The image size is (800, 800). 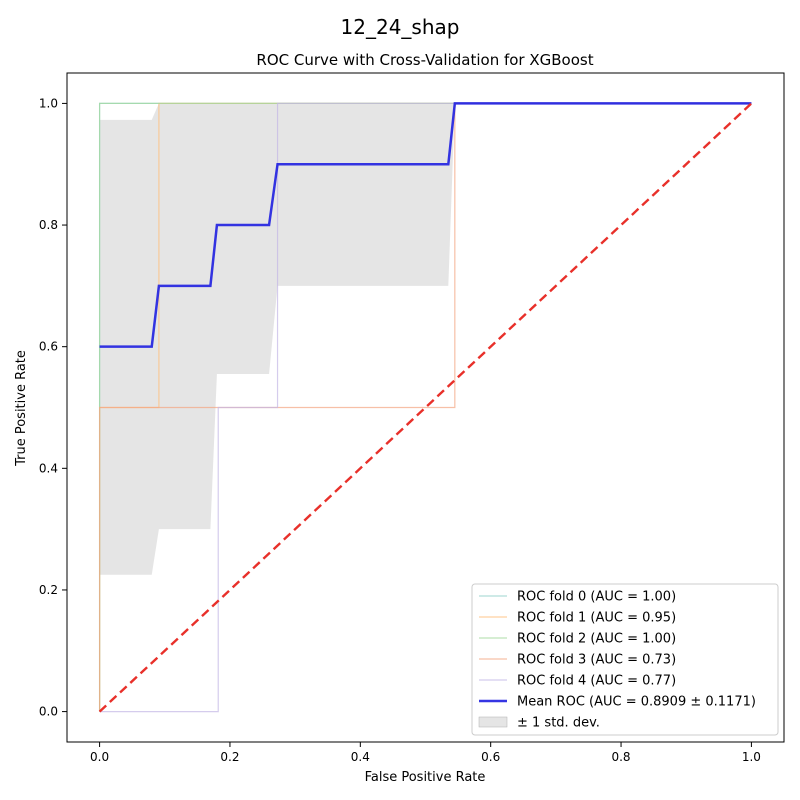 What do you see at coordinates (596, 681) in the screenshot?
I see `legend-entry-4: ROC fold 4 (AUC = 0.77)` at bounding box center [596, 681].